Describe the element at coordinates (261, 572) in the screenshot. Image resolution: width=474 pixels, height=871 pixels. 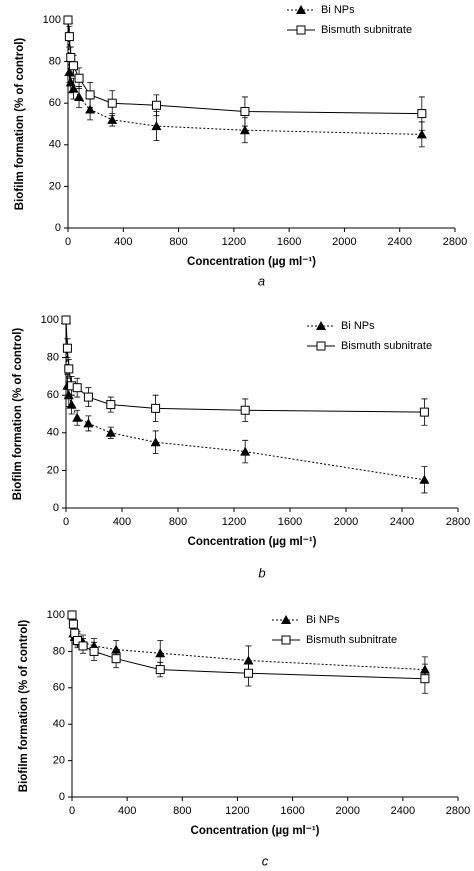
I see `caption: b` at that location.